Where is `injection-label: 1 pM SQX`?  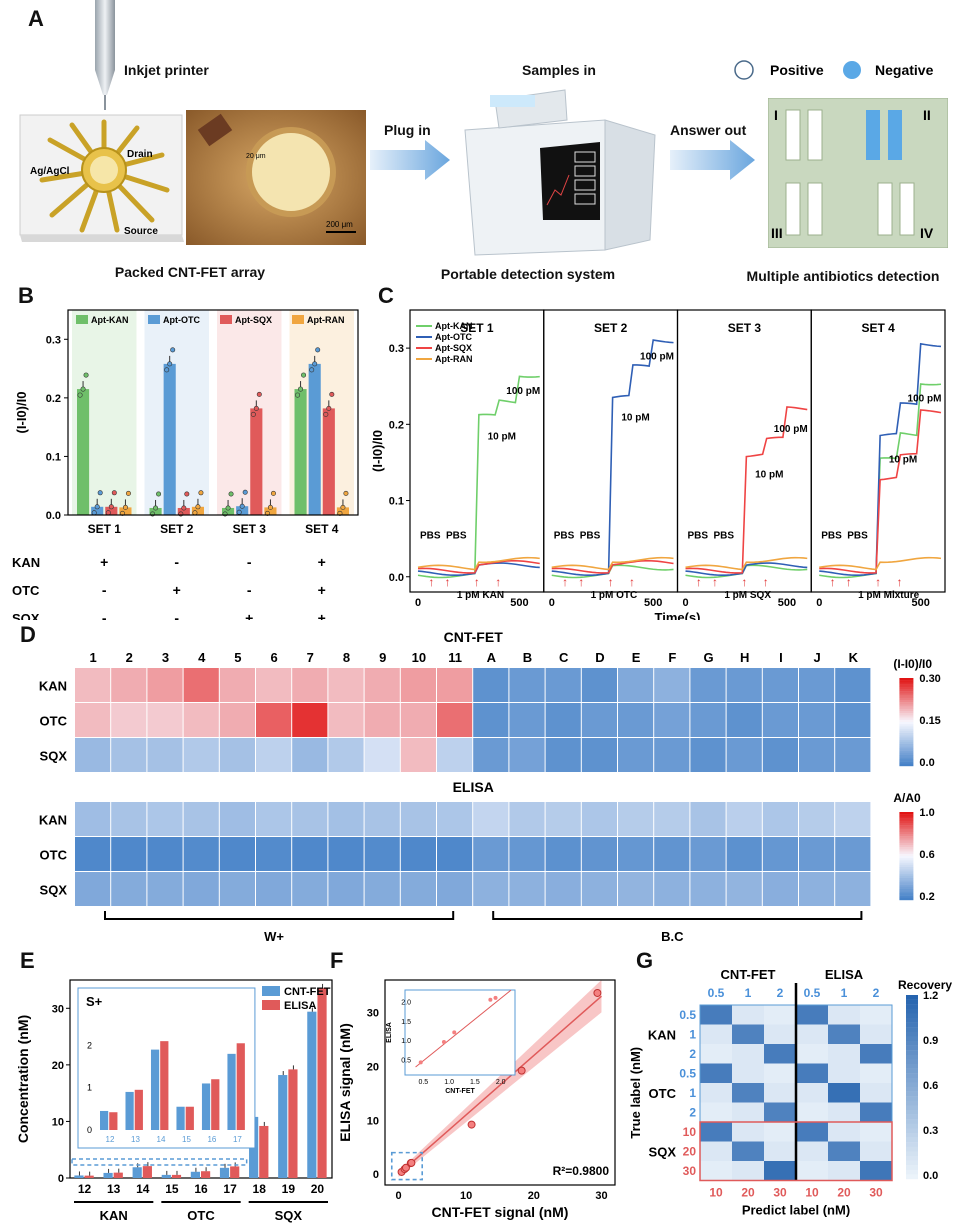 injection-label: 1 pM SQX is located at coordinates (747, 595).